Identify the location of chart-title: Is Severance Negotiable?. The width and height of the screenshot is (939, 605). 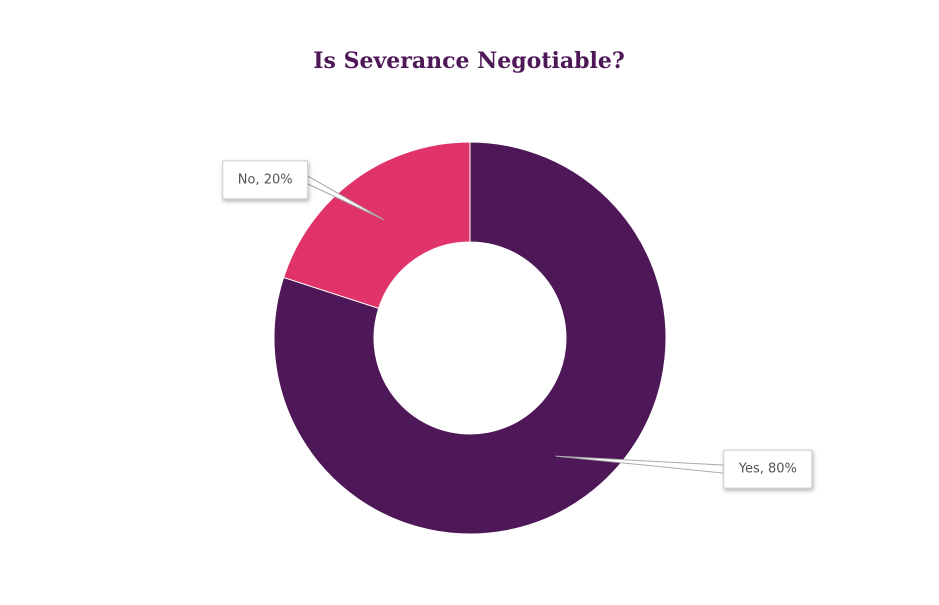
(468, 61).